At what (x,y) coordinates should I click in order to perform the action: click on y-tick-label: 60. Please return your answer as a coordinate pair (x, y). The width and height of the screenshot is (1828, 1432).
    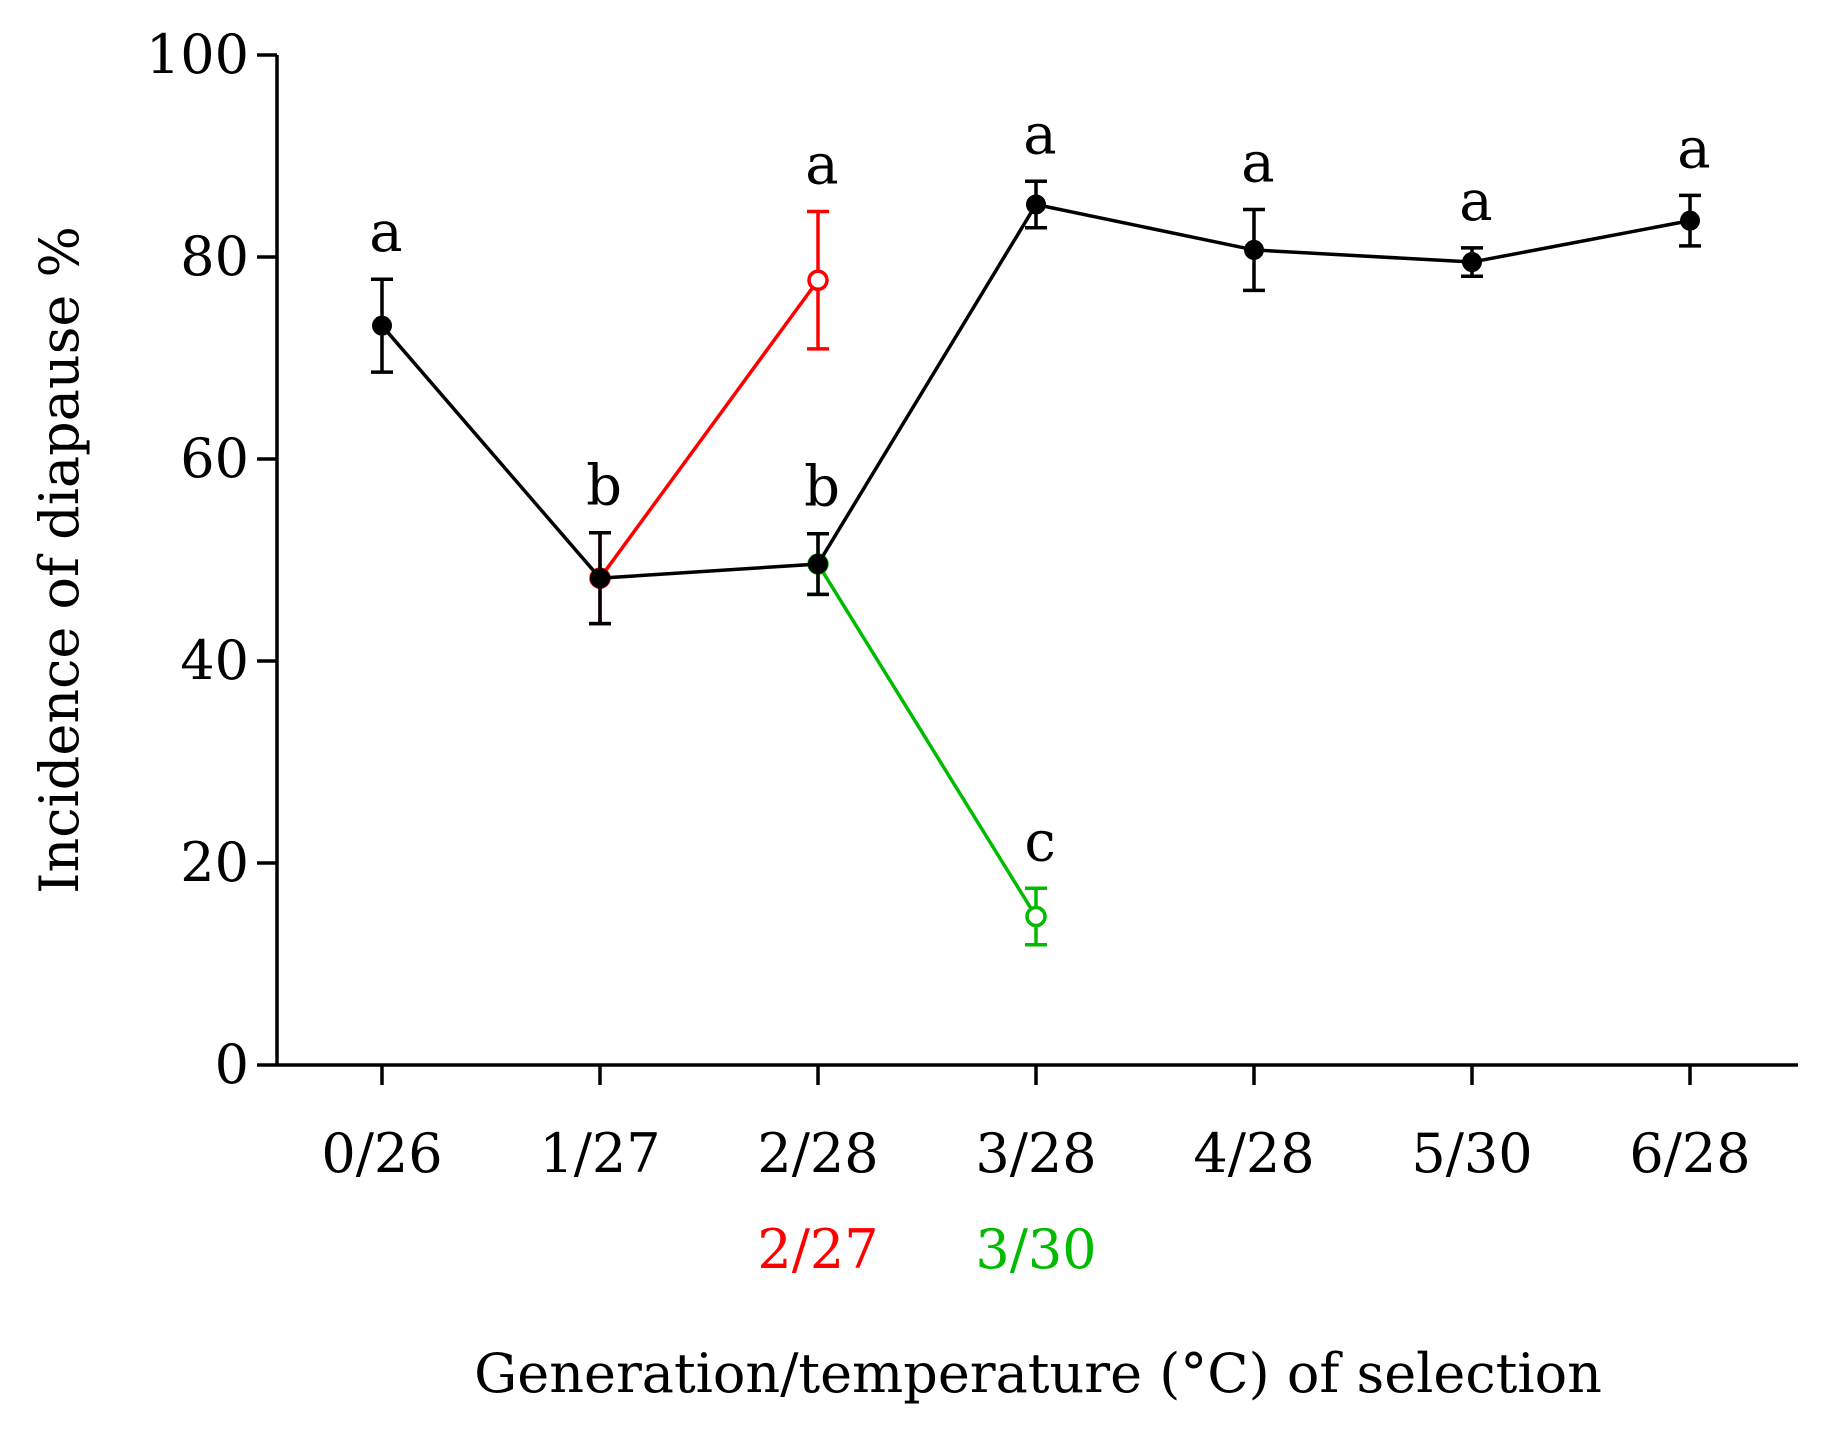
    Looking at the image, I should click on (214, 458).